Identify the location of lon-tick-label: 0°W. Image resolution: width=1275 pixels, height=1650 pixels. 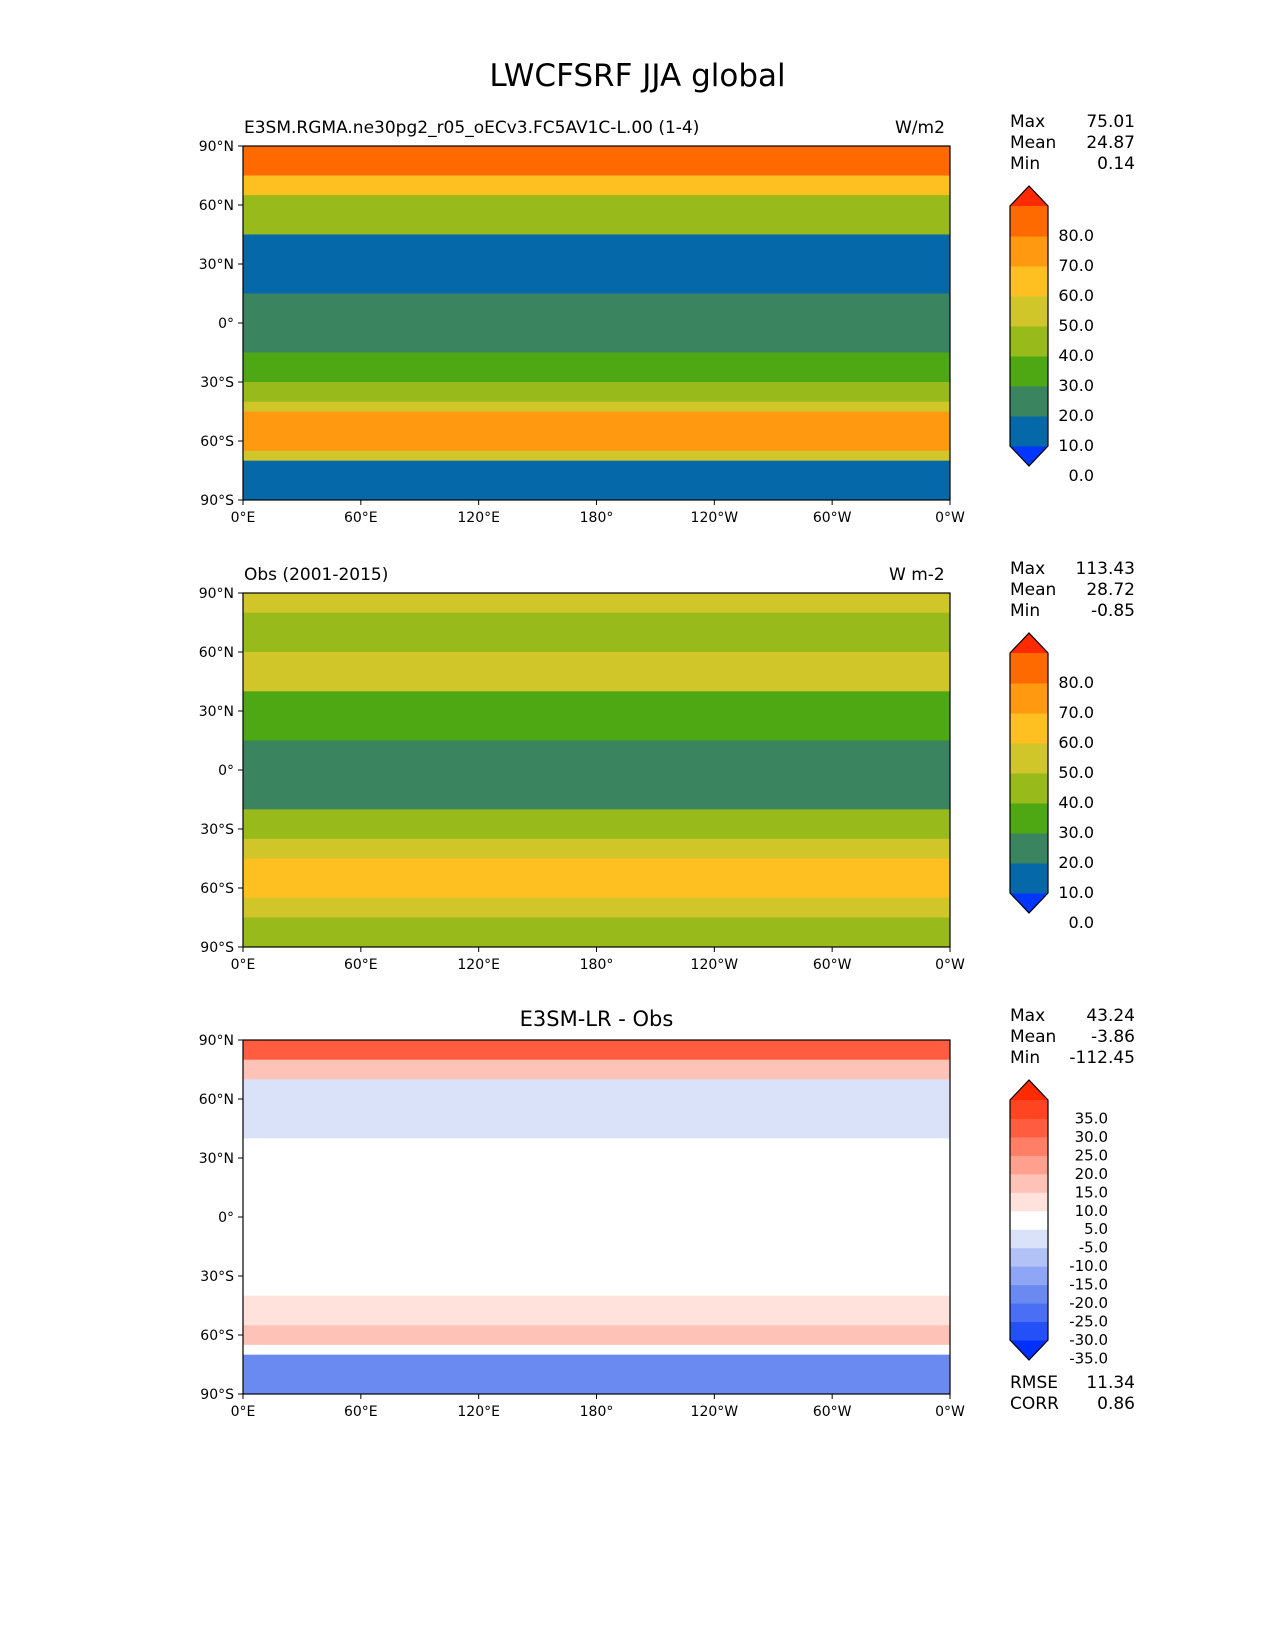
(950, 1412).